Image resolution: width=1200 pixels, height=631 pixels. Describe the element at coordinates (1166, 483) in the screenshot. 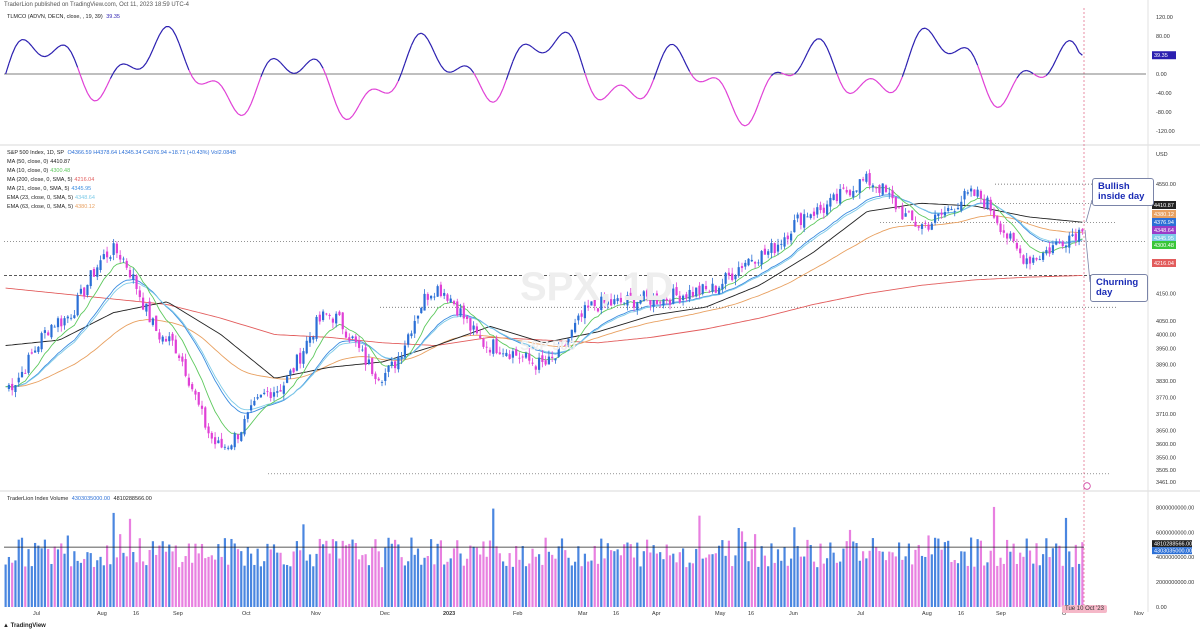

I see `price-axis-tick: 3461.00` at that location.